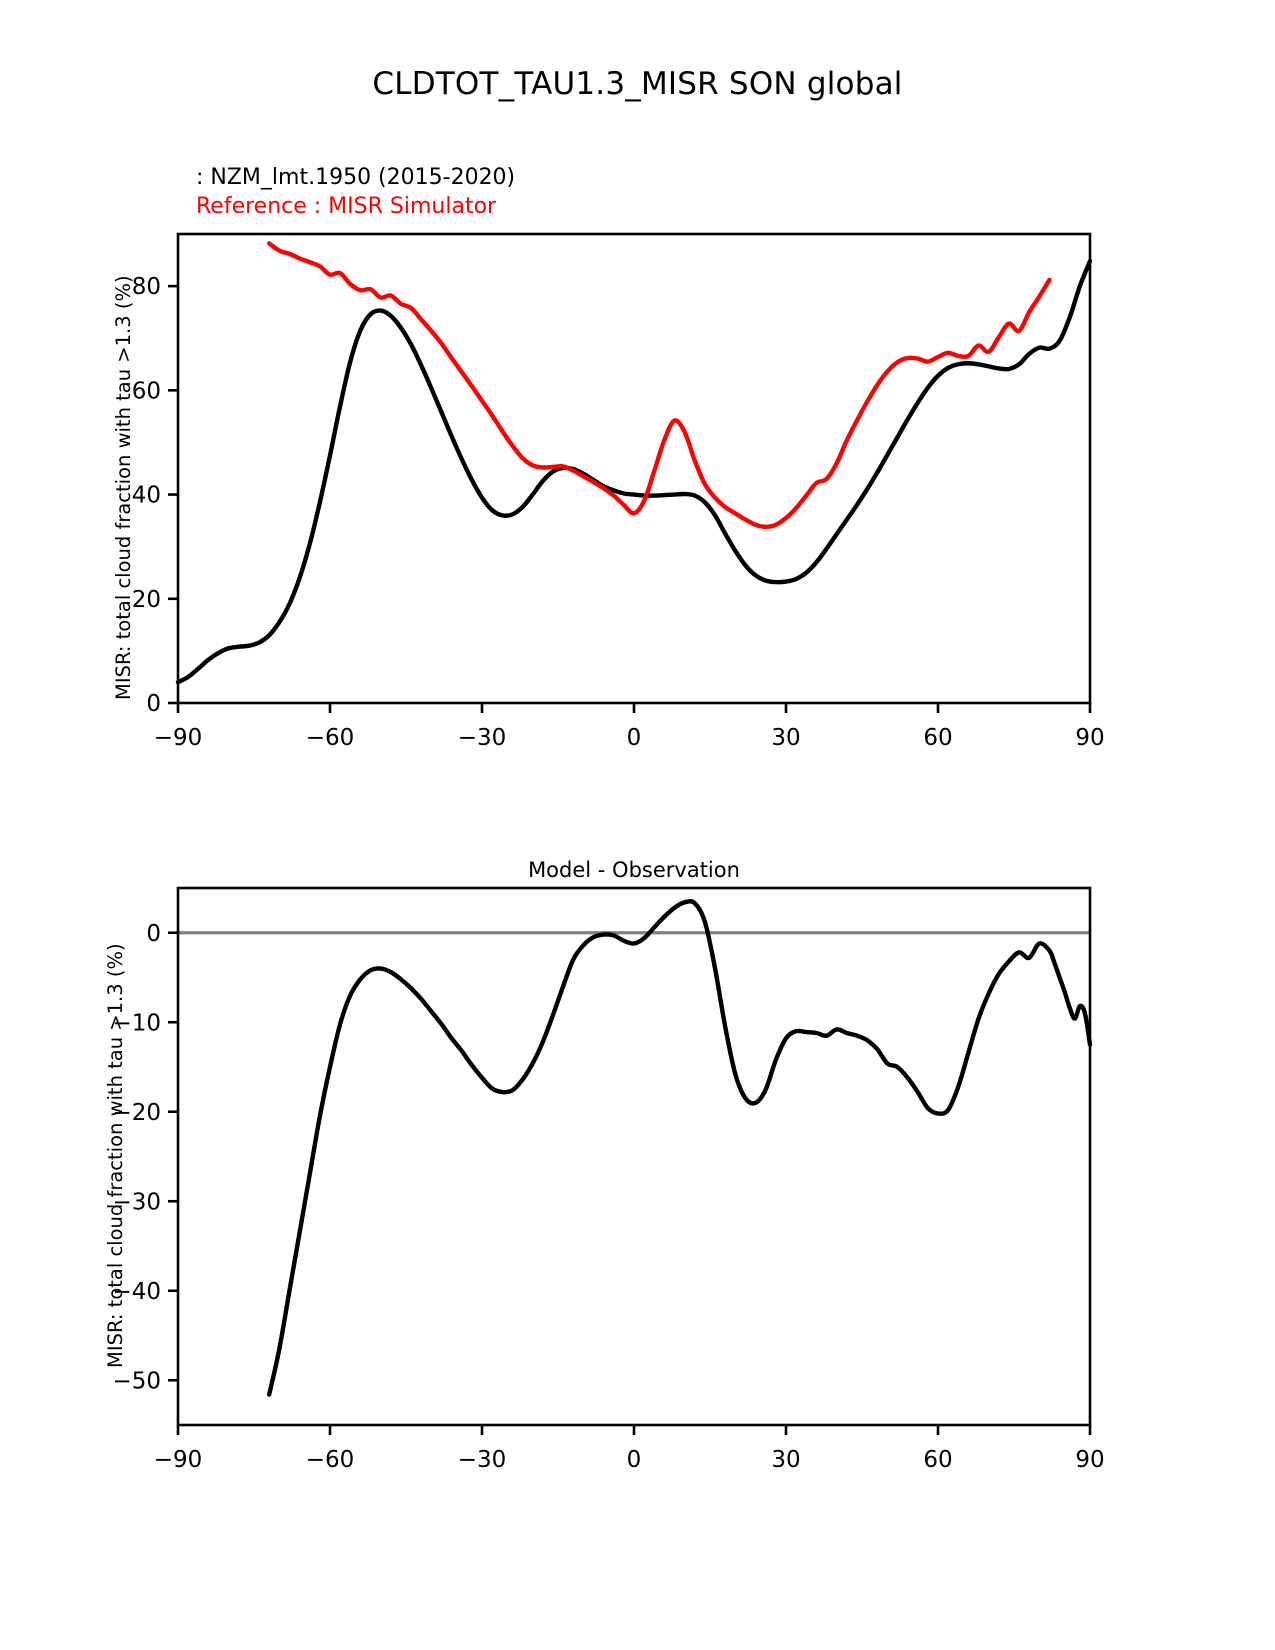 The height and width of the screenshot is (1650, 1275). I want to click on y-tick-label: −10, so click(136, 1023).